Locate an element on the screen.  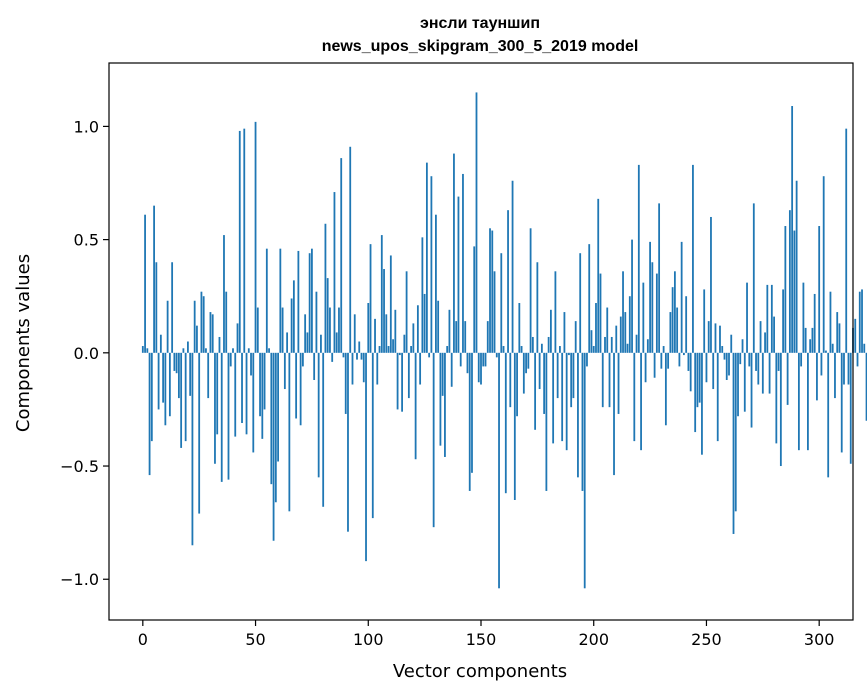
y-tick-label: 0.0 is located at coordinates (86, 353).